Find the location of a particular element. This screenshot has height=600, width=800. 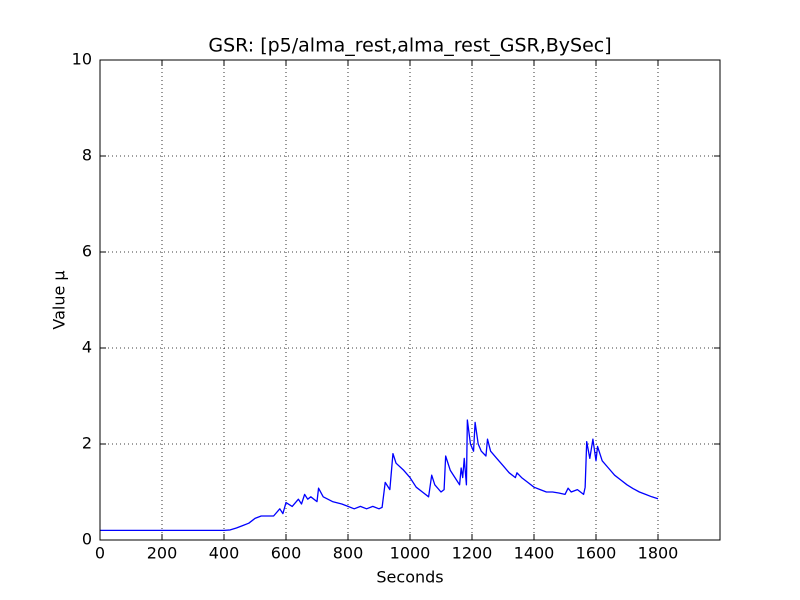

y-tick-label: 0 is located at coordinates (87, 539).